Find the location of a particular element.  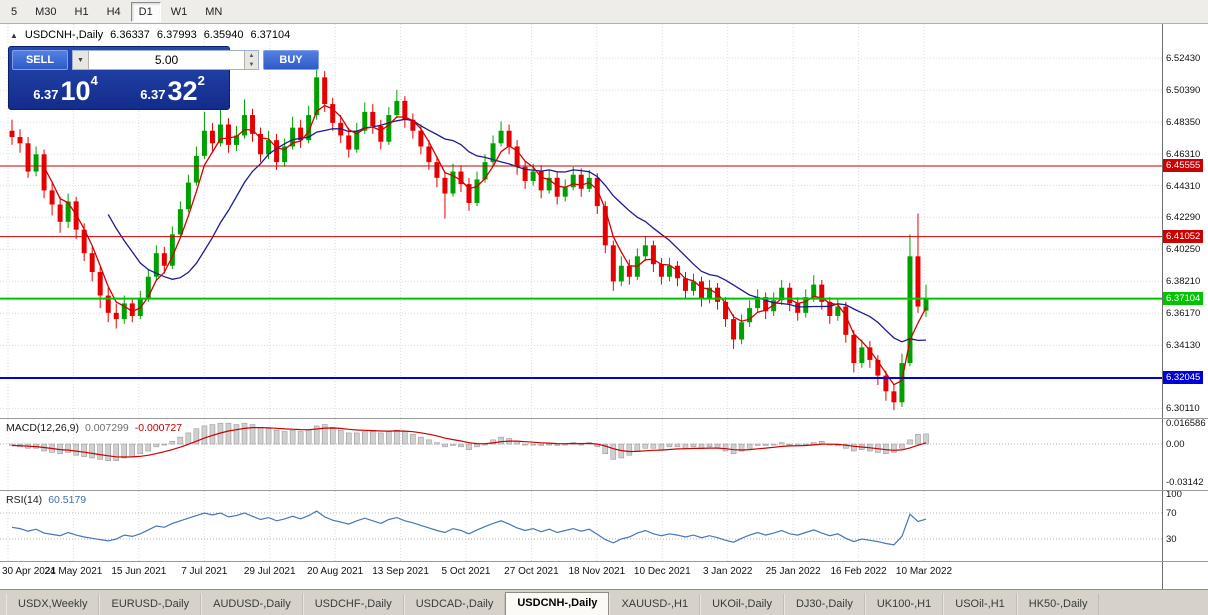

price-tag: 6.45555 is located at coordinates (1183, 165).